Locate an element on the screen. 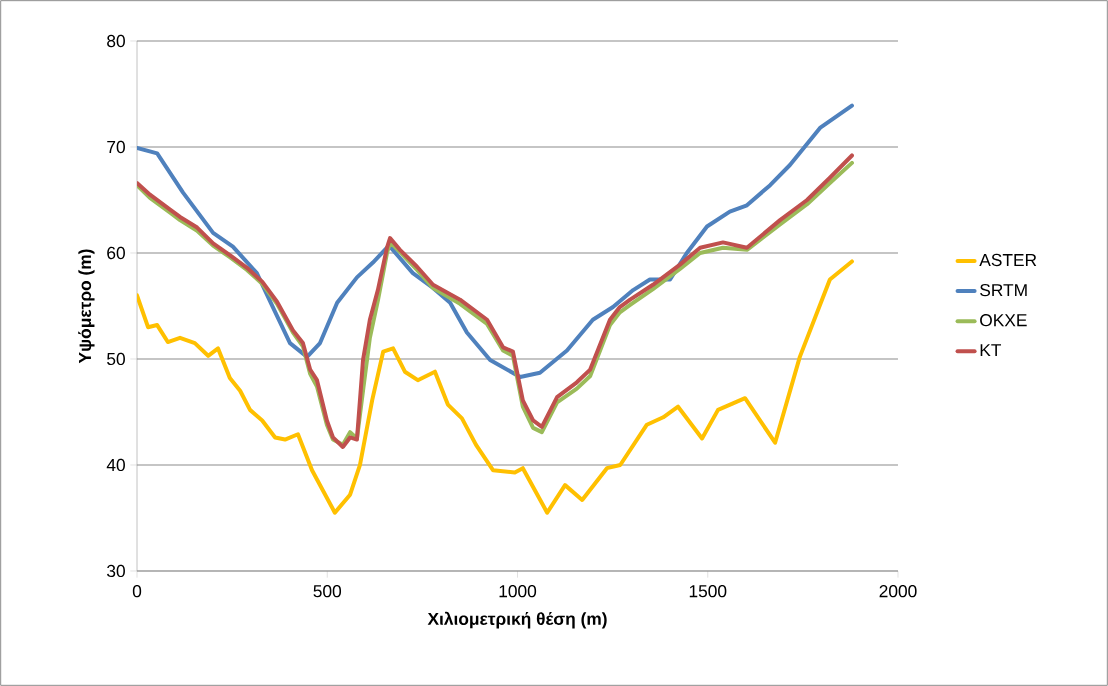  legend-label: ΚΤ is located at coordinates (991, 350).